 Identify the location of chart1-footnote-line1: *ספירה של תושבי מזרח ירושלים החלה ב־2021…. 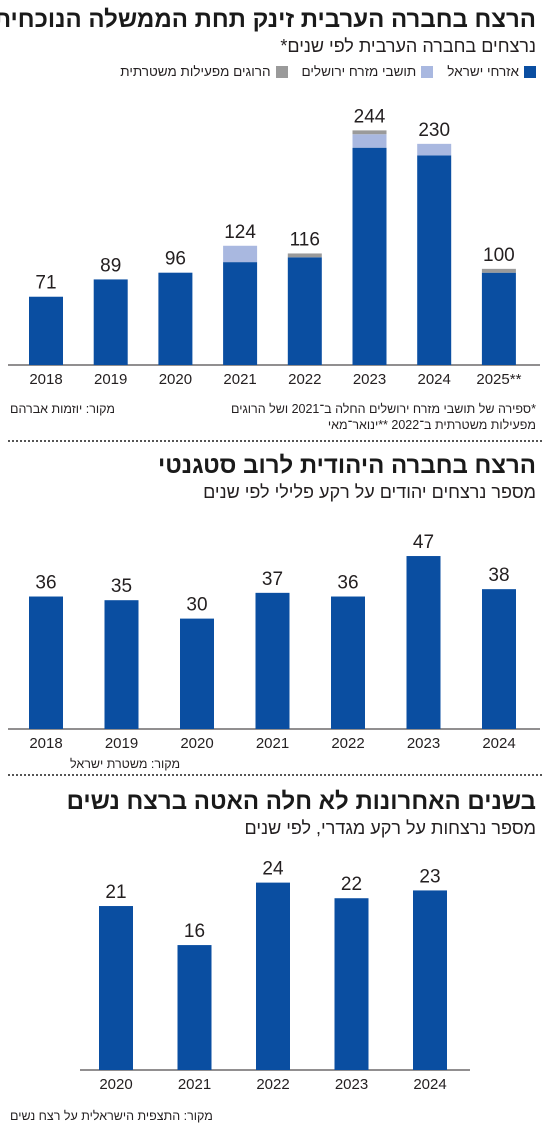
(383, 409).